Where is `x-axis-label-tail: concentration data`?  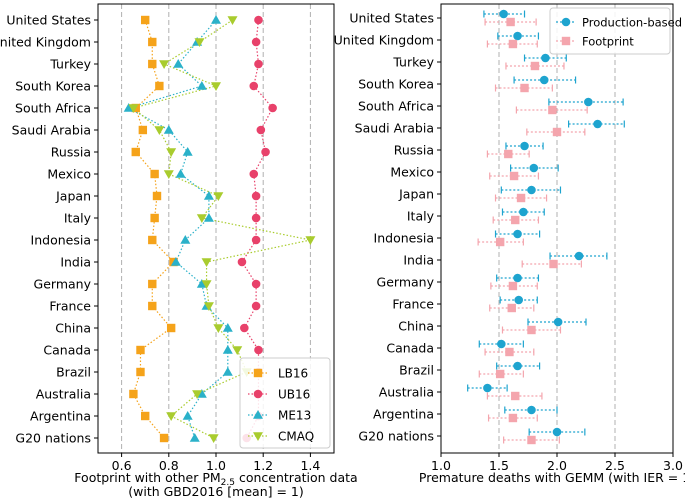 x-axis-label-tail: concentration data is located at coordinates (296, 477).